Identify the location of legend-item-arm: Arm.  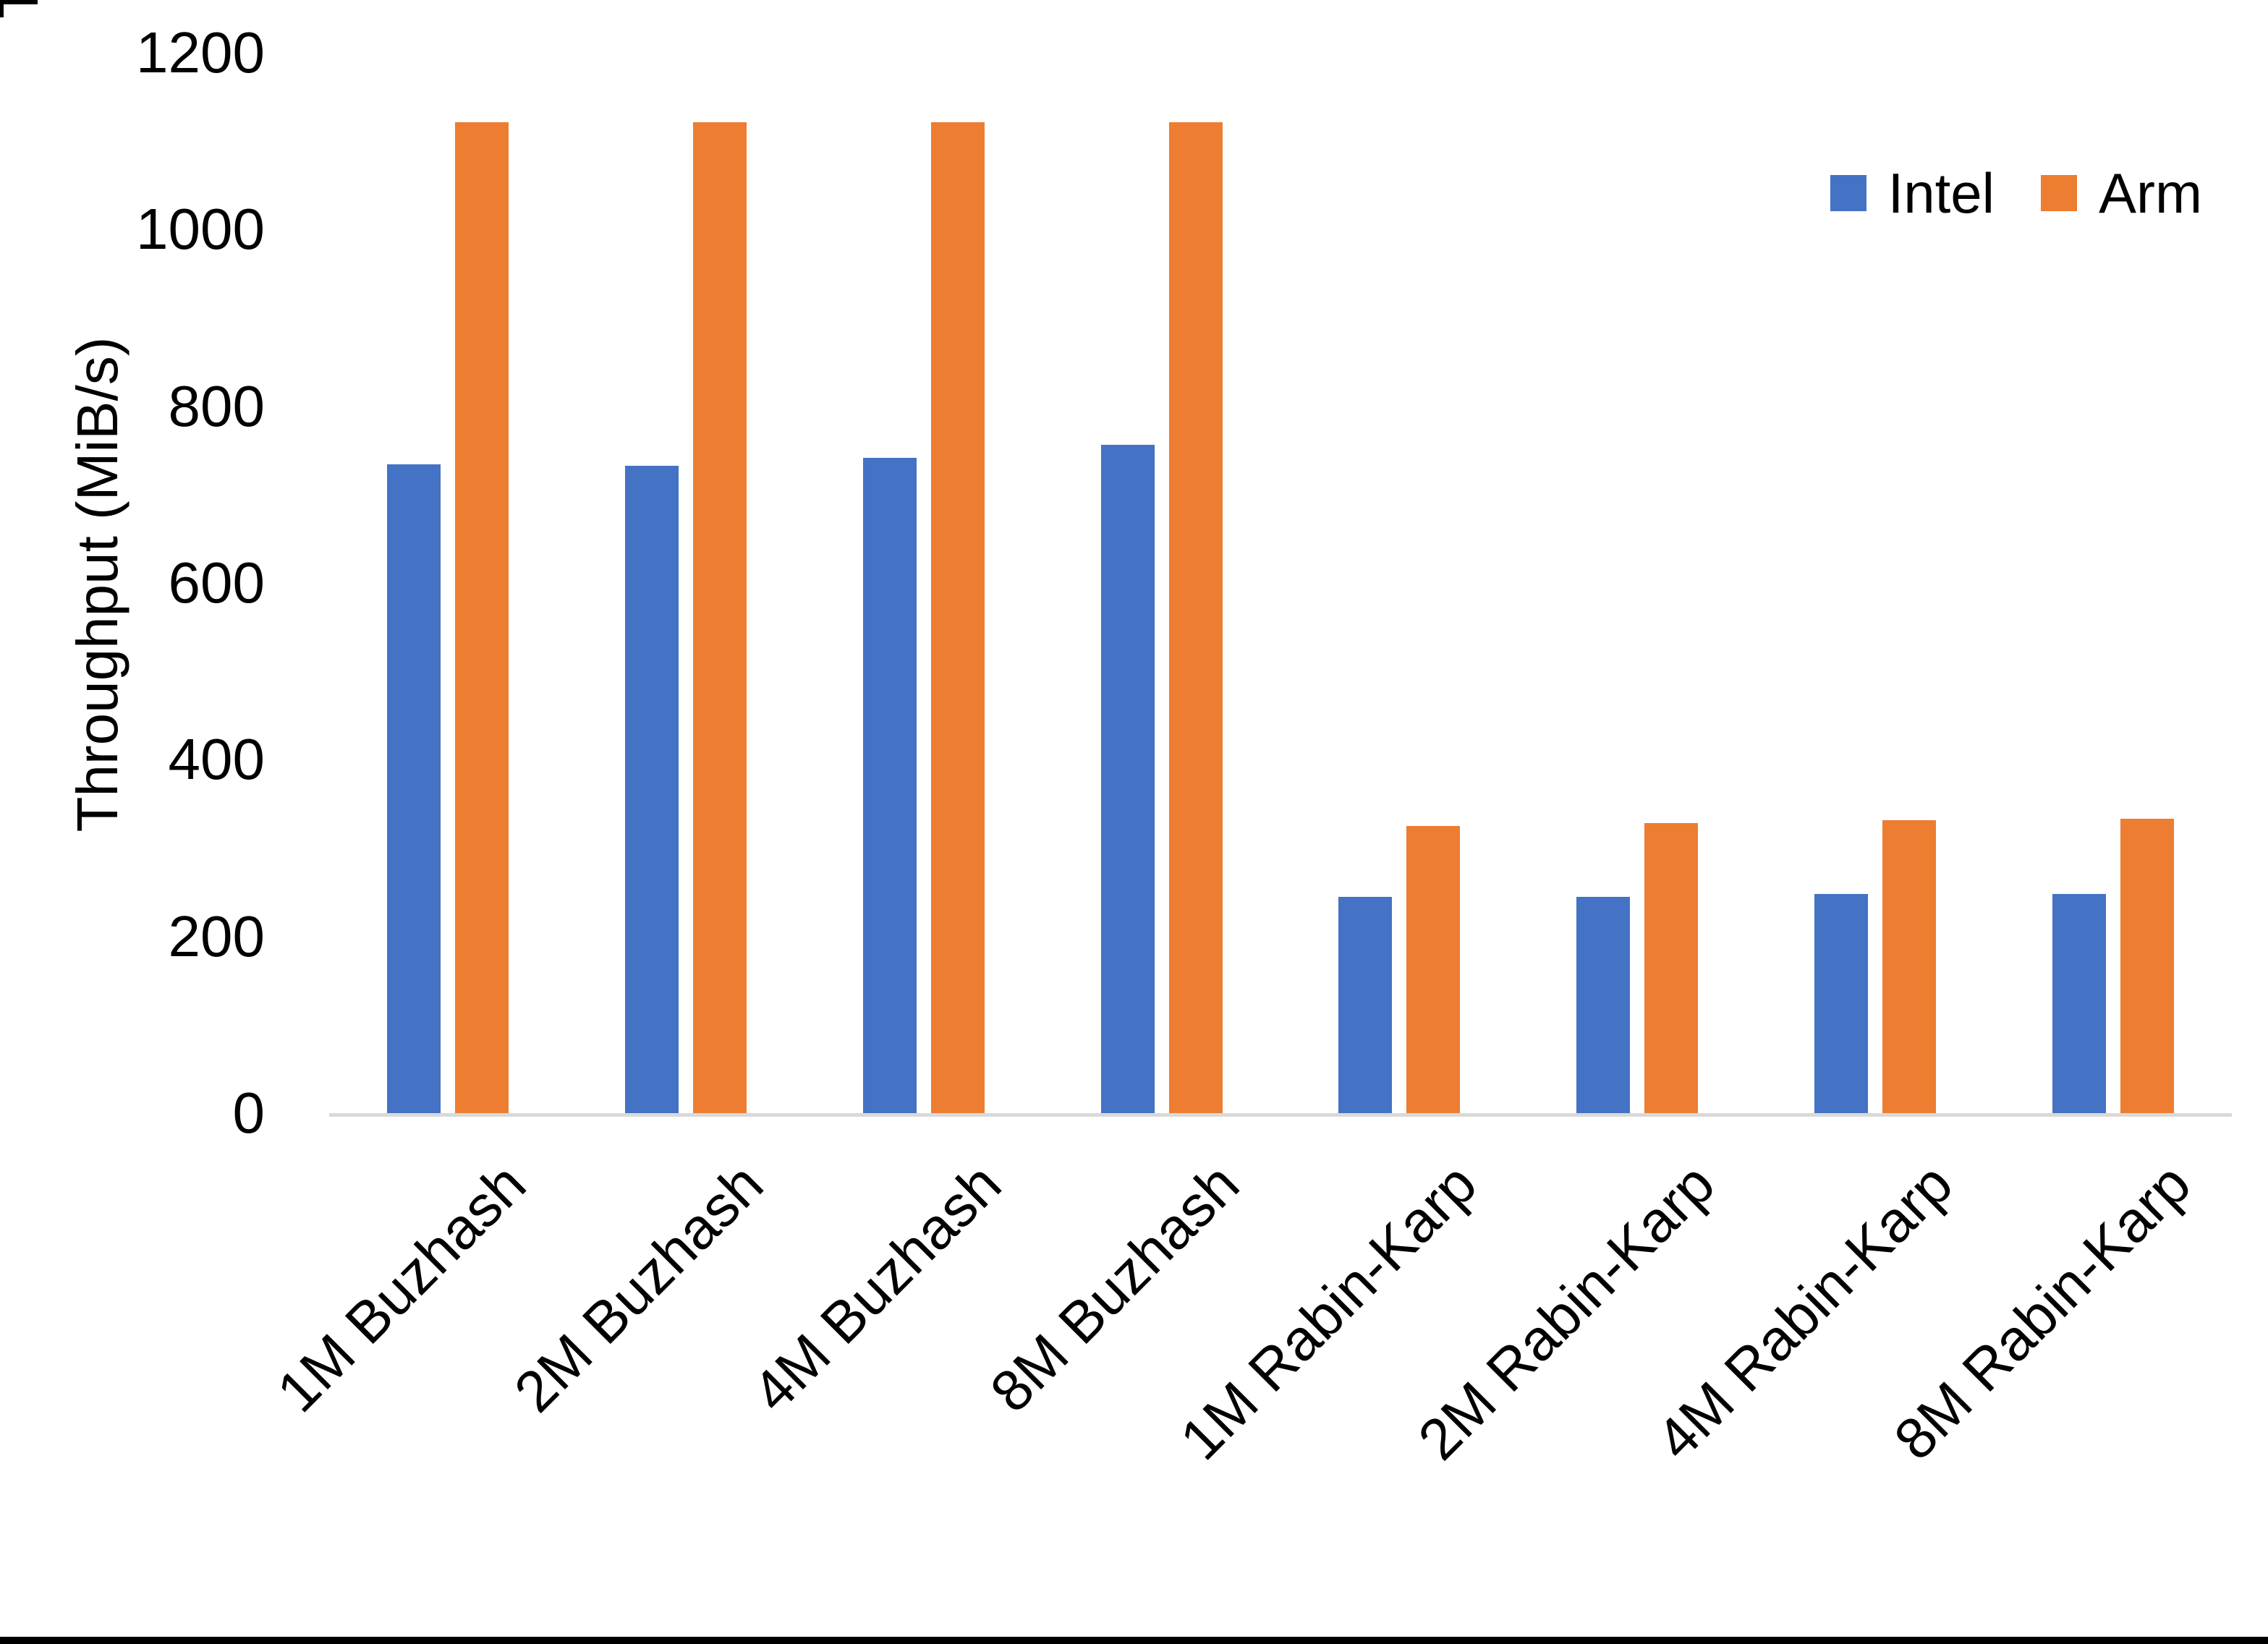
(2121, 193).